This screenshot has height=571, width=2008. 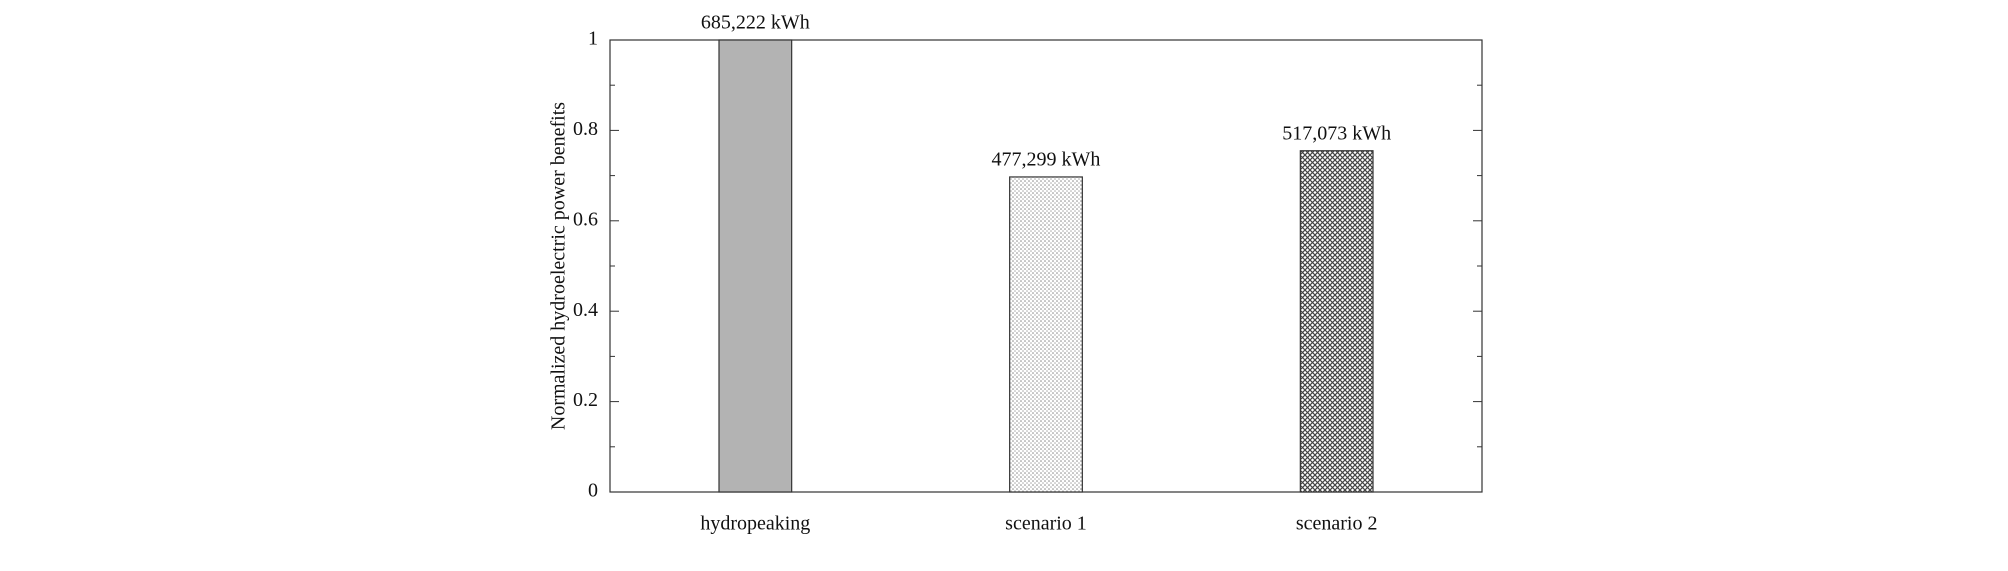 What do you see at coordinates (1046, 524) in the screenshot?
I see `x-tick-label: scenario 1` at bounding box center [1046, 524].